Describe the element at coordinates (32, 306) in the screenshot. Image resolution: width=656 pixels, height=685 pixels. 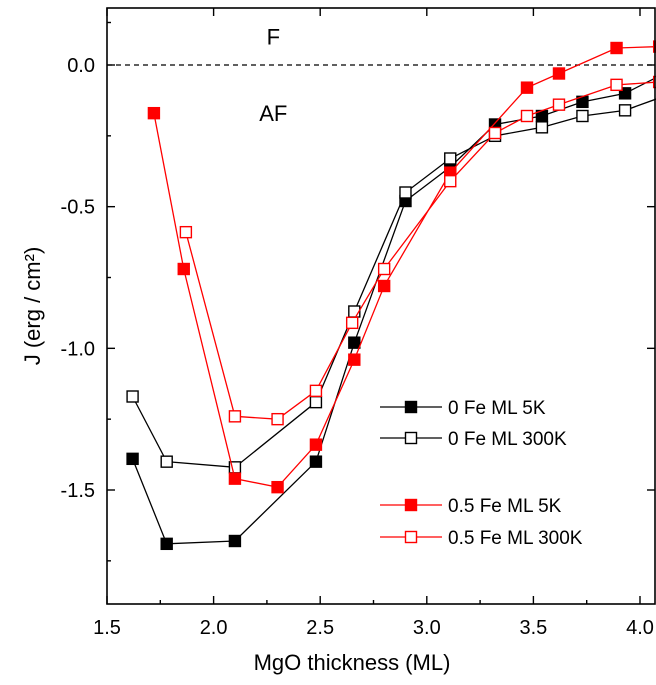
I see `y-axis-title: J (erg / cm²)` at that location.